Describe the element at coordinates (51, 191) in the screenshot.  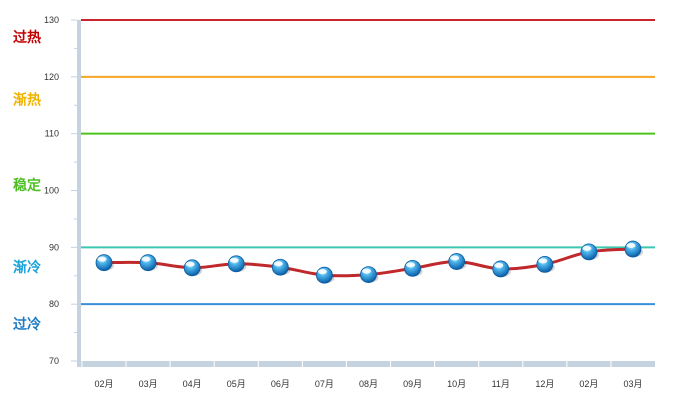
I see `y-tick-label: 100` at that location.